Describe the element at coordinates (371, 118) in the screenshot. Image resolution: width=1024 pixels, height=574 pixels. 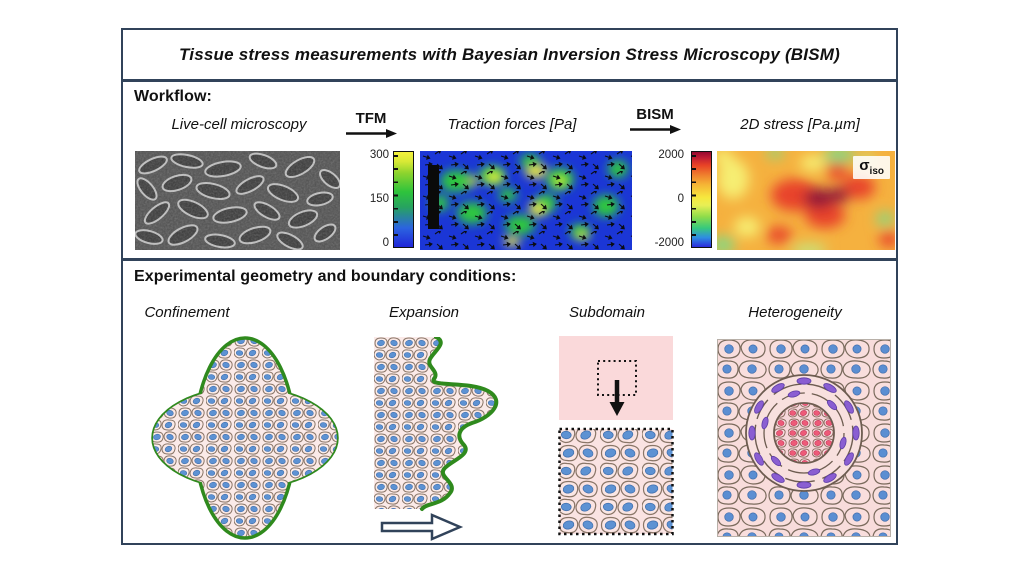
I see `tfm-label: TFM` at that location.